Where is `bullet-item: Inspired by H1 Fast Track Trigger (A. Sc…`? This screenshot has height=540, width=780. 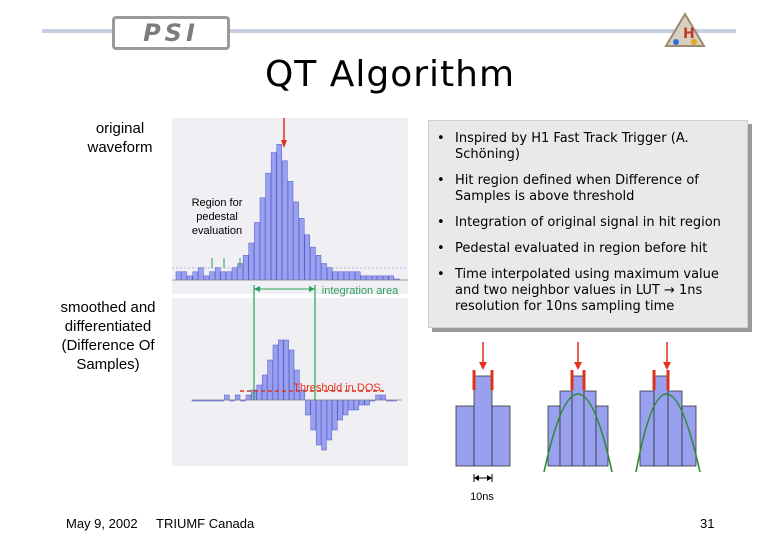
bullet-item: Inspired by H1 Fast Track Trigger (A. Sc… is located at coordinates (588, 147).